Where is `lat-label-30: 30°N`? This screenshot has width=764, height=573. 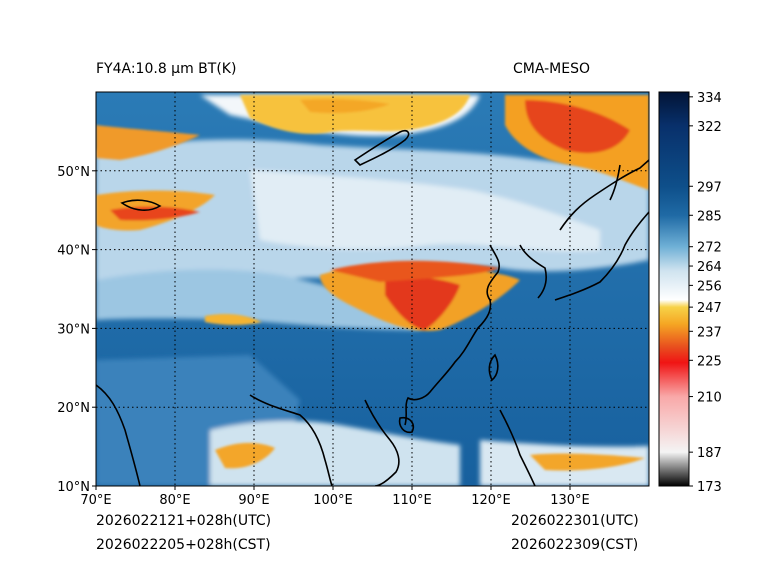 lat-label-30: 30°N is located at coordinates (73, 329).